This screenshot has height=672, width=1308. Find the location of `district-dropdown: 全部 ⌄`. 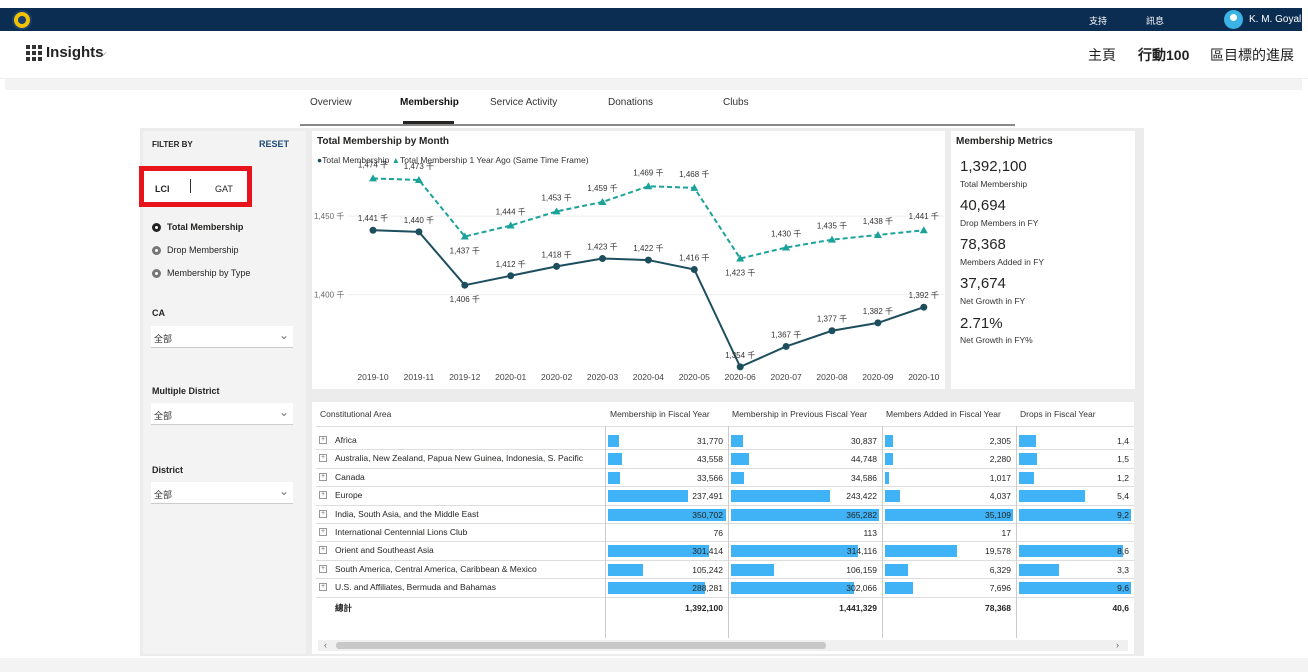

district-dropdown: 全部 ⌄ is located at coordinates (222, 493).